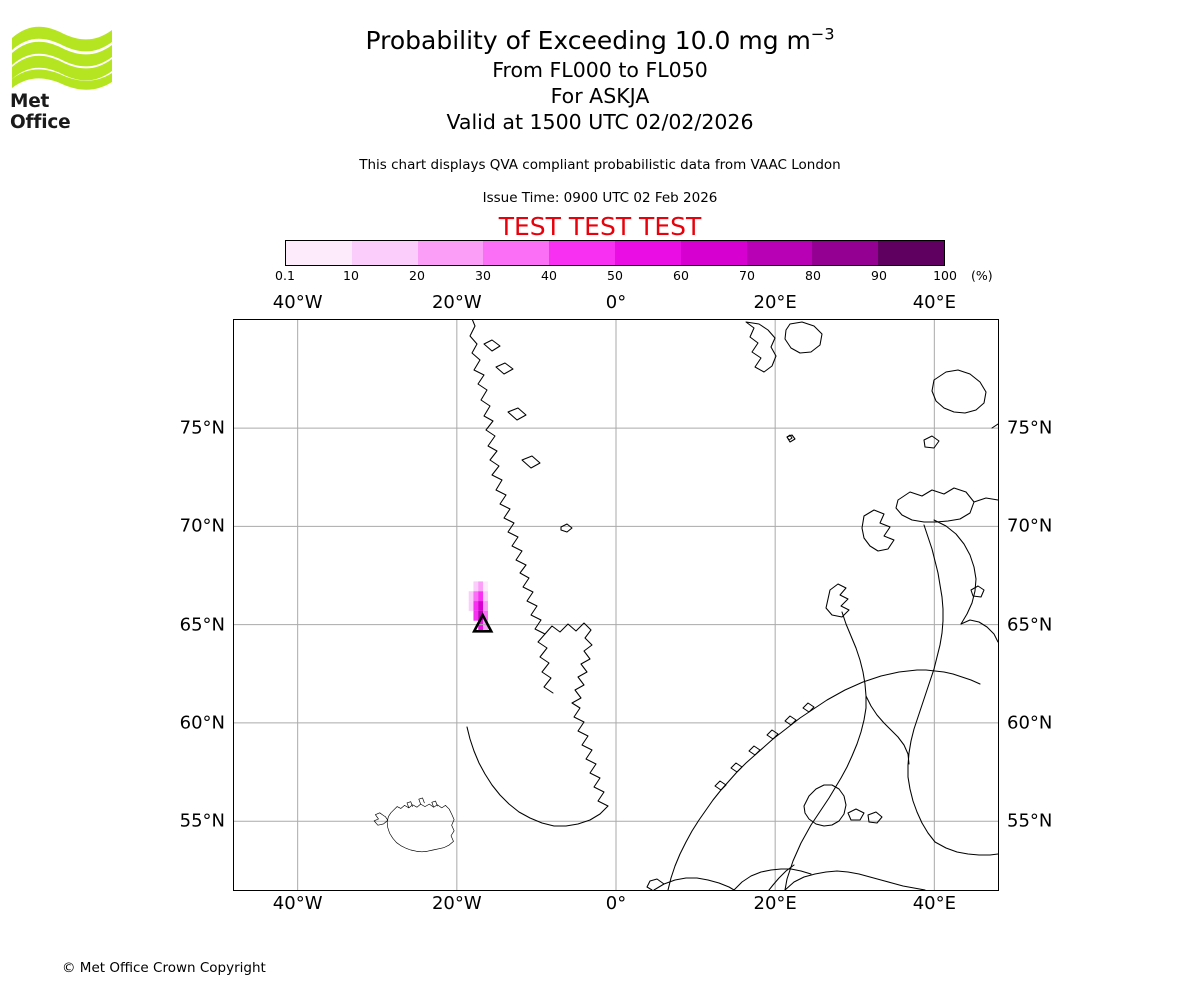  I want to click on coastline-brittany, so click(655, 884).